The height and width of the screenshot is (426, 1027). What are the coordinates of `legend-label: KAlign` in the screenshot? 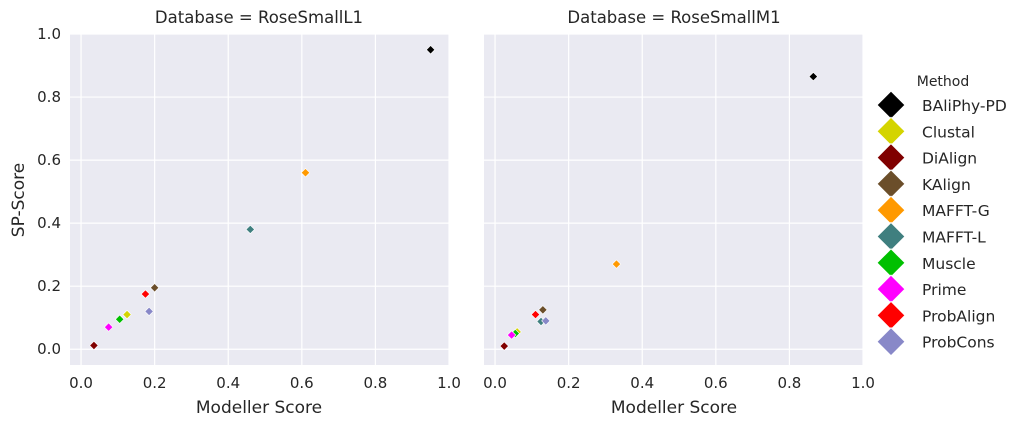 It's located at (946, 185).